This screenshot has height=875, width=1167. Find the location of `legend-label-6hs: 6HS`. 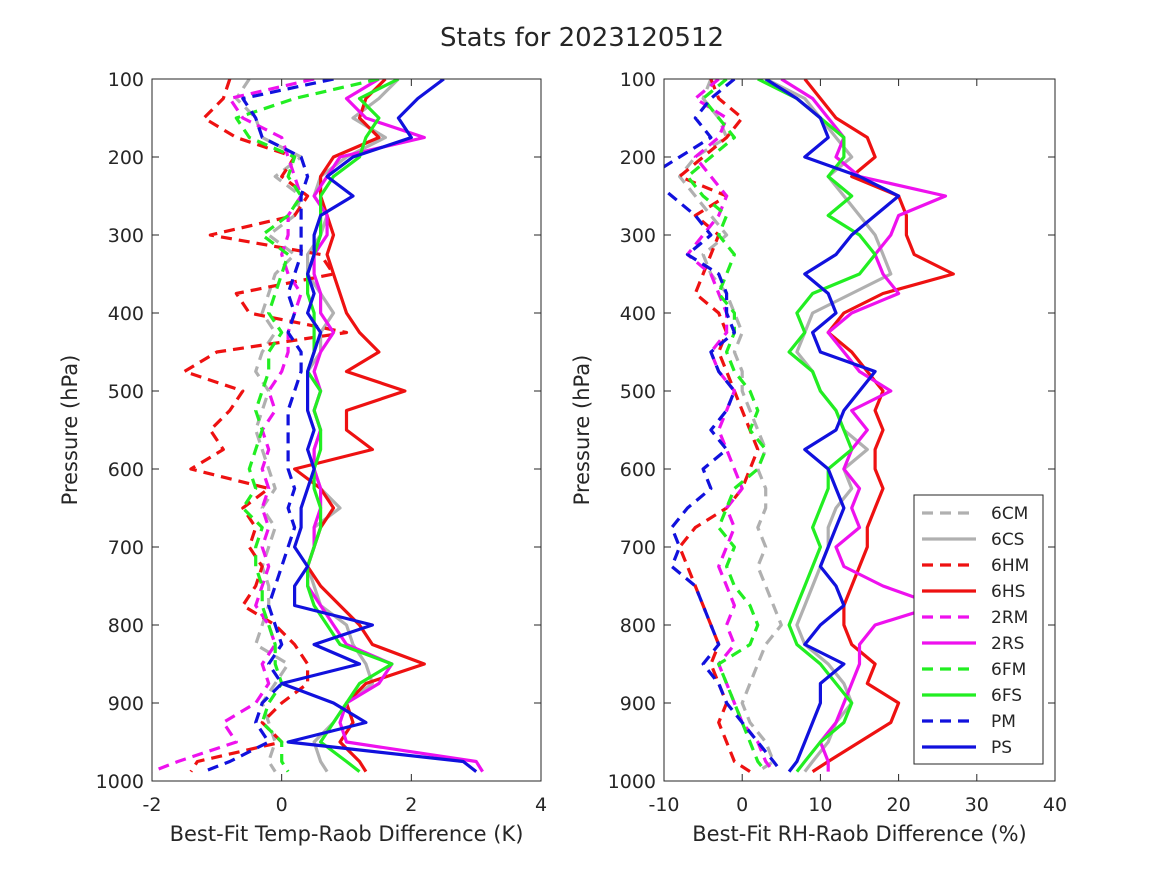

legend-label-6hs: 6HS is located at coordinates (1008, 592).